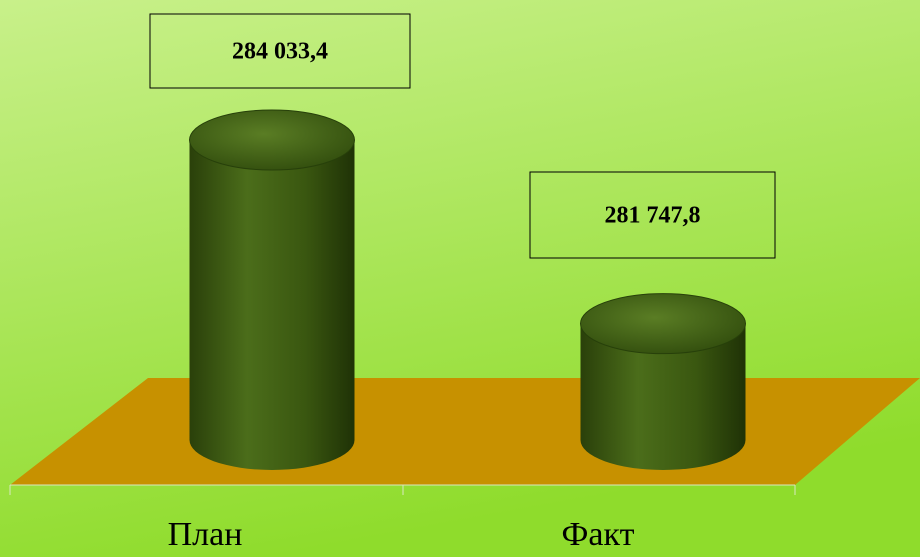  I want to click on value-label: 284 033,4, so click(280, 52).